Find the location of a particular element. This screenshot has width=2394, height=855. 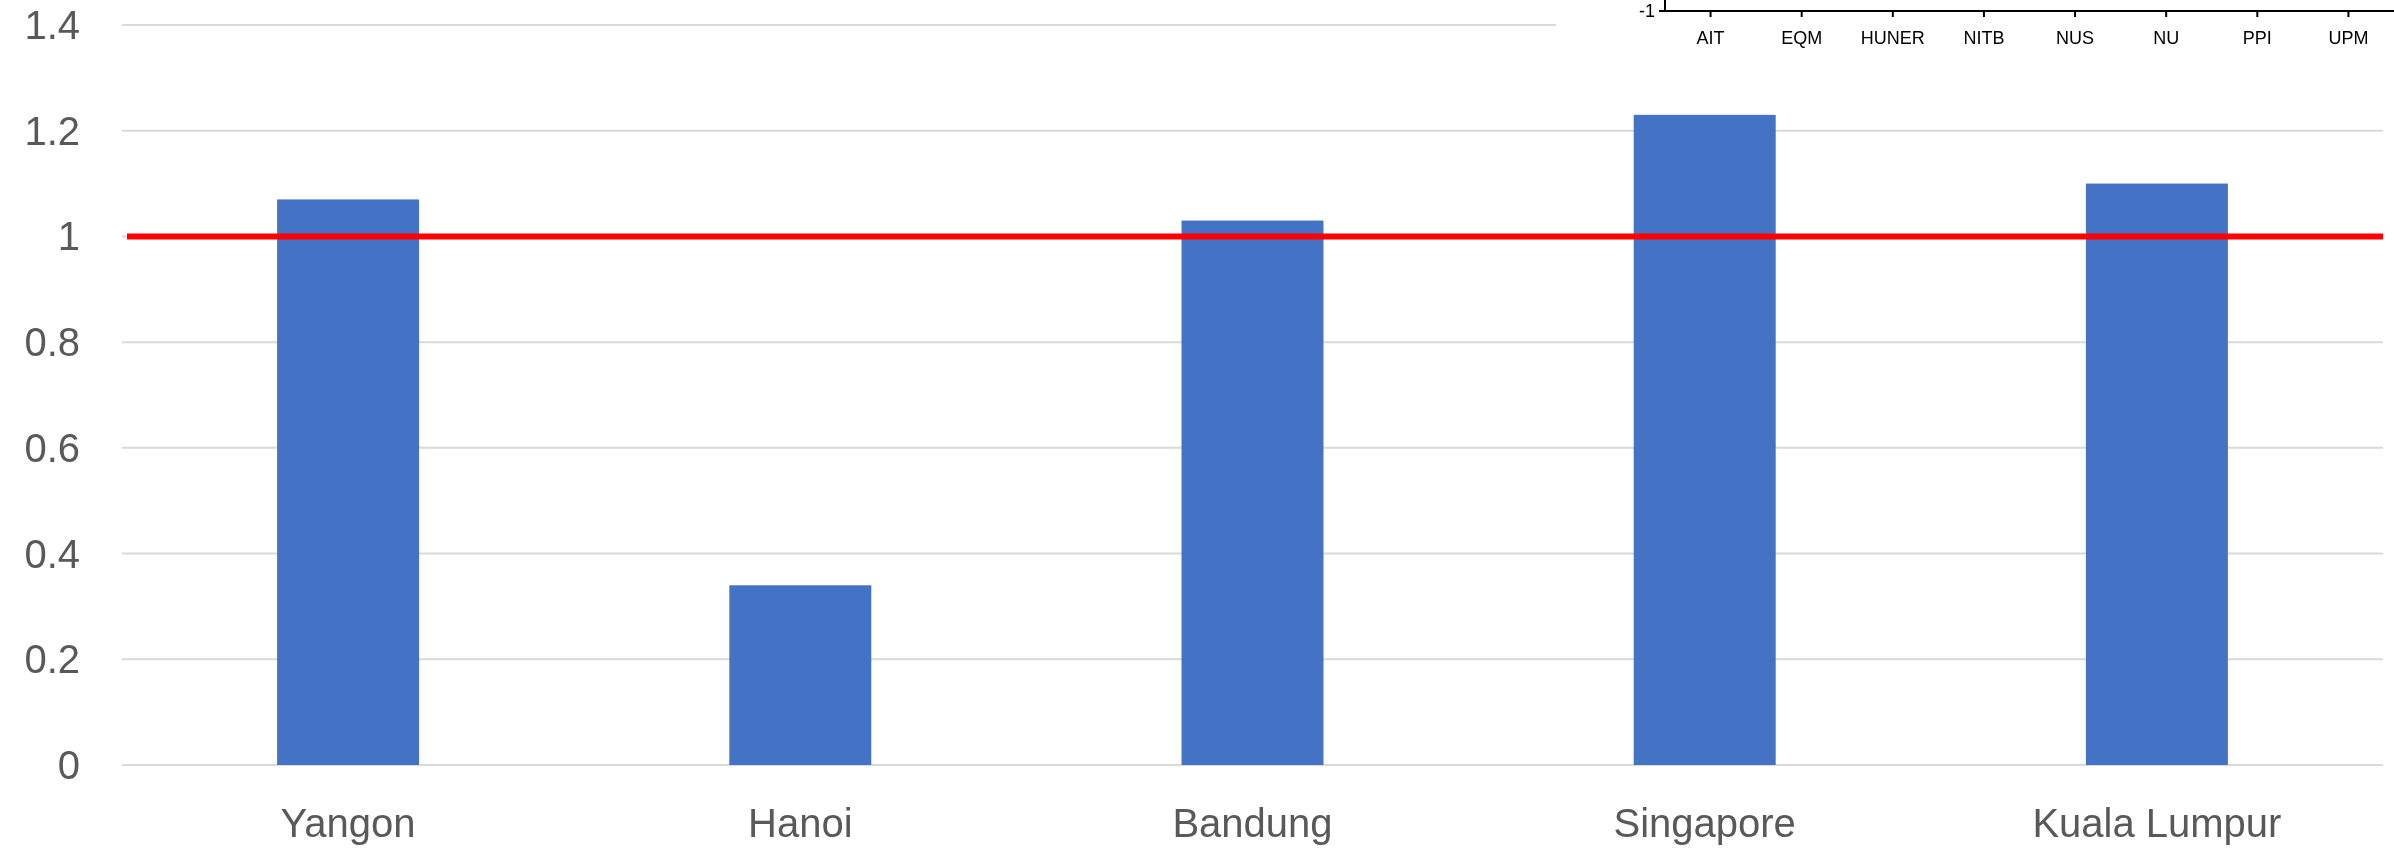

annotation: NUS is located at coordinates (2075, 38).